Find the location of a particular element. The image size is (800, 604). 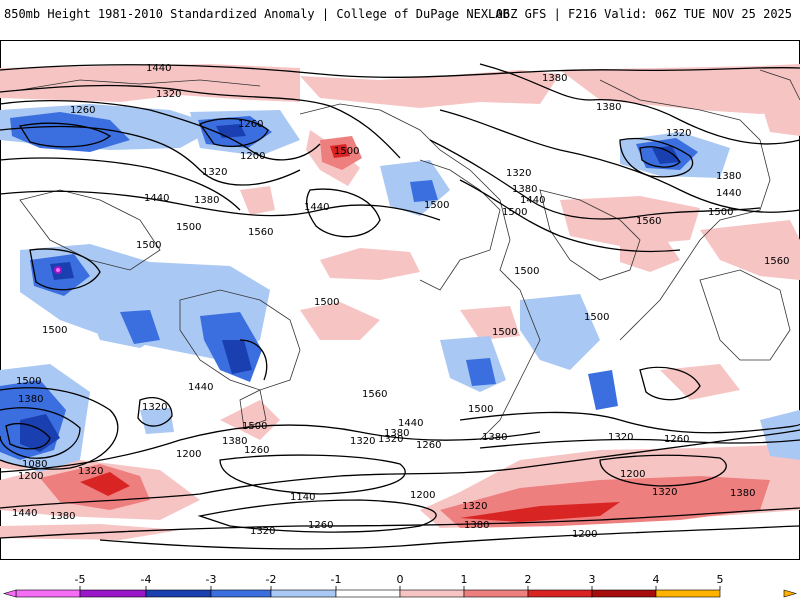

legend-svg: -5 -4 -3 -2 -1 0 1 2 3 4 5 is located at coordinates (400, 585).